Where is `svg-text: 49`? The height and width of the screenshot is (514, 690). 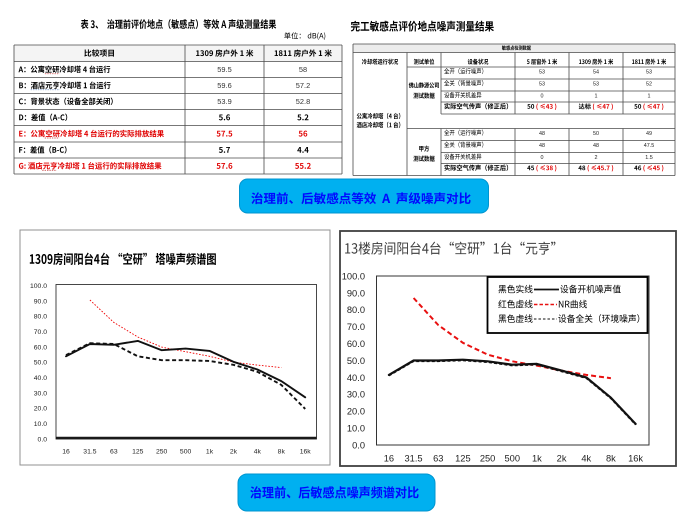
svg-text: 49 is located at coordinates (649, 134).